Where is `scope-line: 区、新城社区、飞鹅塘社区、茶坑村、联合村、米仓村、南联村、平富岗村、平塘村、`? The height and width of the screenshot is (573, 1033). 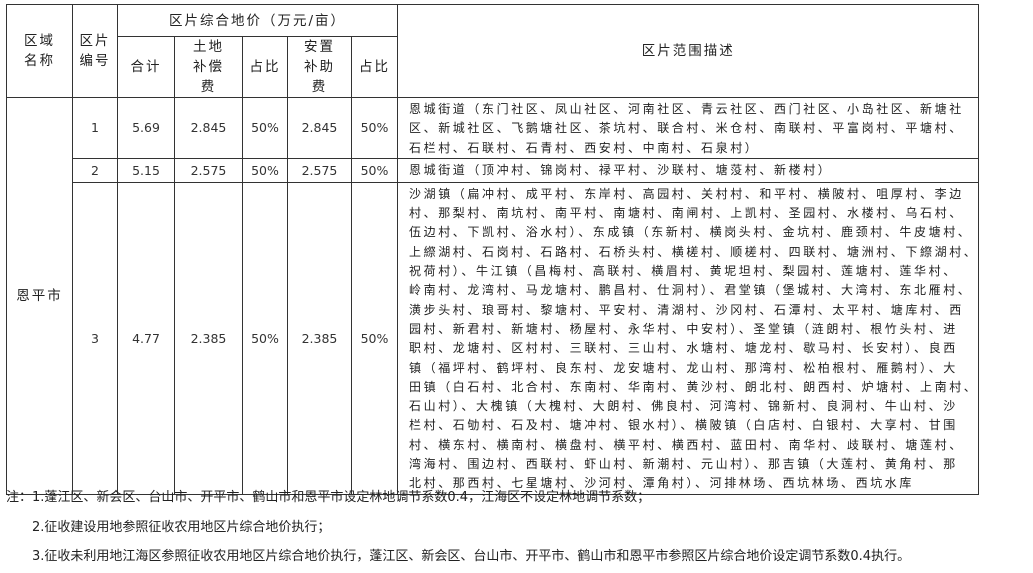 scope-line: 区、新城社区、飞鹅塘社区、茶坑村、联合村、米仓村、南联村、平富岗村、平塘村、 is located at coordinates (686, 128).